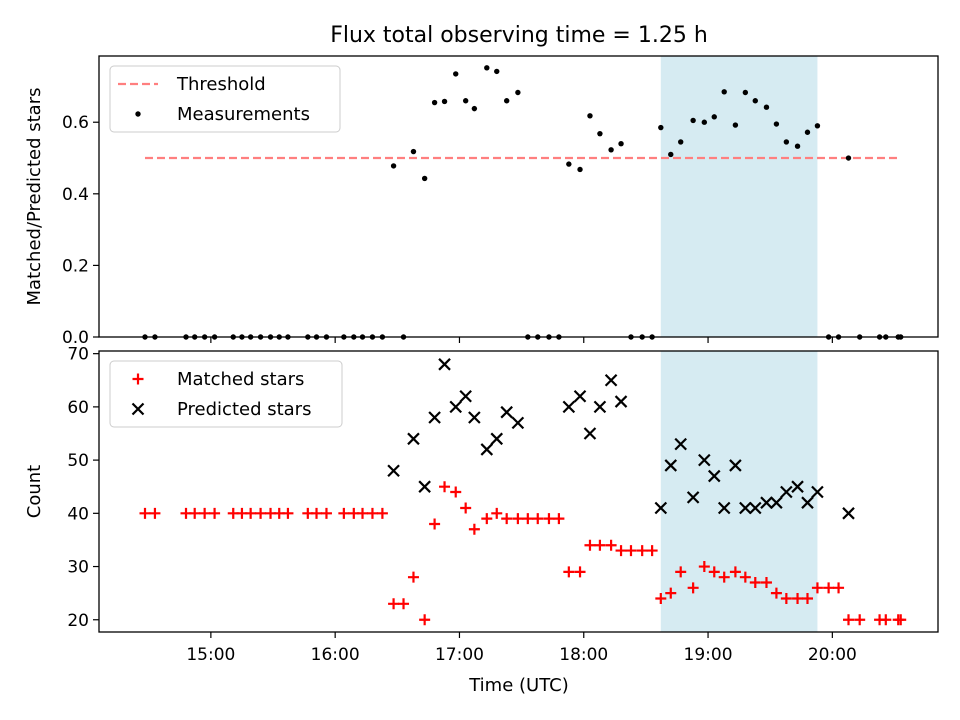 The height and width of the screenshot is (720, 960). What do you see at coordinates (243, 114) in the screenshot?
I see `legend-label: Measurements` at bounding box center [243, 114].